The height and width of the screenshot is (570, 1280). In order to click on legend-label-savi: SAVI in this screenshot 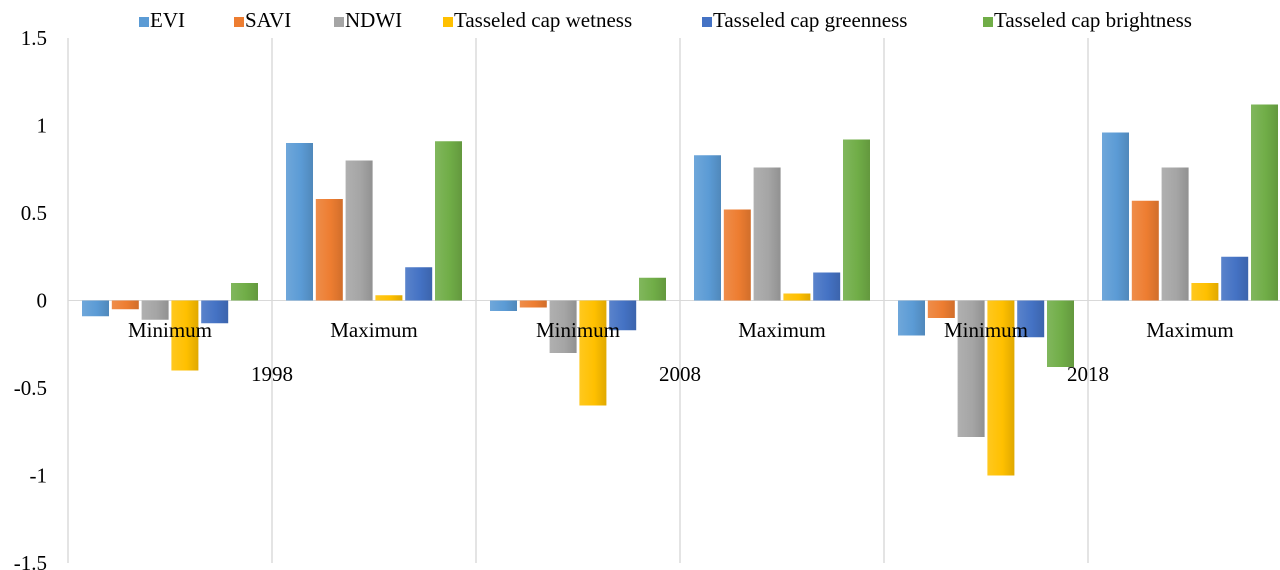, I will do `click(268, 20)`.